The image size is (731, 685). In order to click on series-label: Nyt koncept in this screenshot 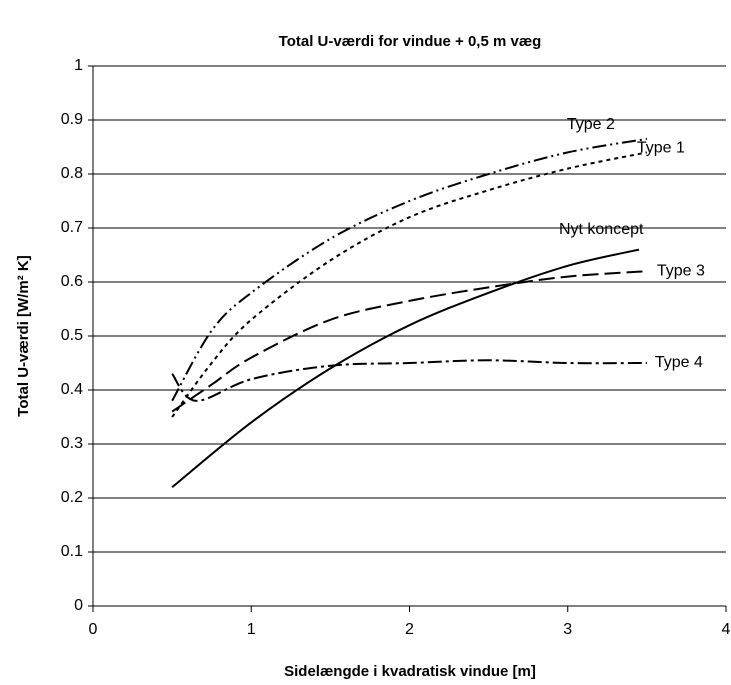, I will do `click(601, 229)`.